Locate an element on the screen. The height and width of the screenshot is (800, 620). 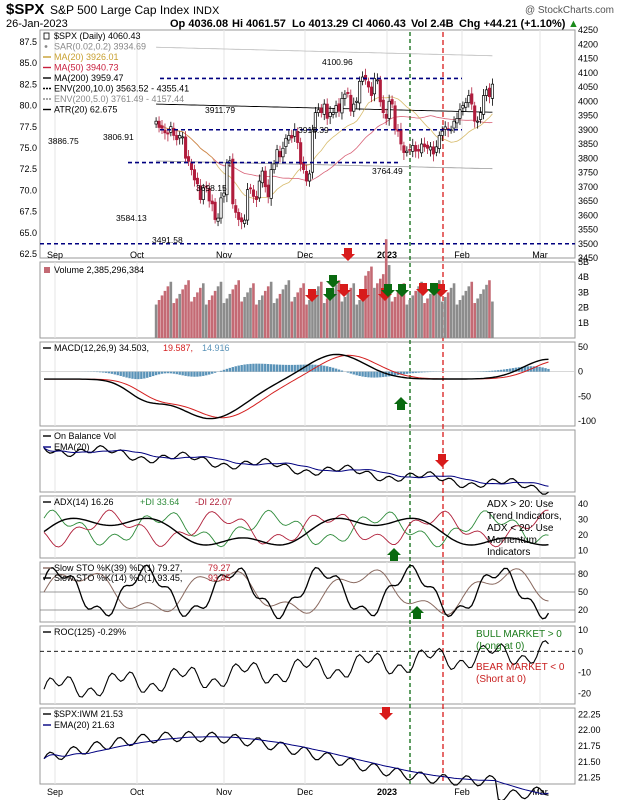
macd-panel-frame is located at coordinates (307, 384).